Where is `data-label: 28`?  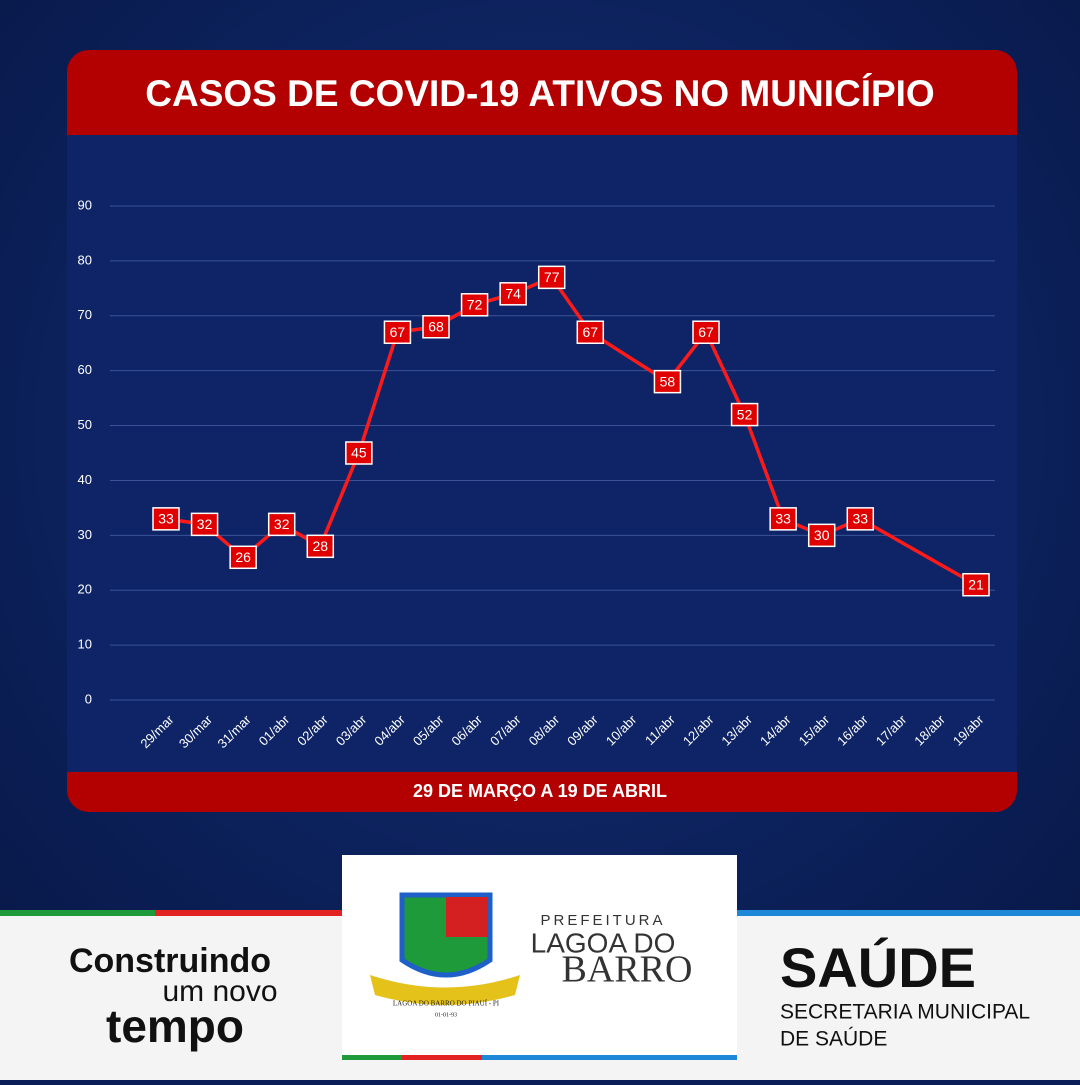 data-label: 28 is located at coordinates (320, 546).